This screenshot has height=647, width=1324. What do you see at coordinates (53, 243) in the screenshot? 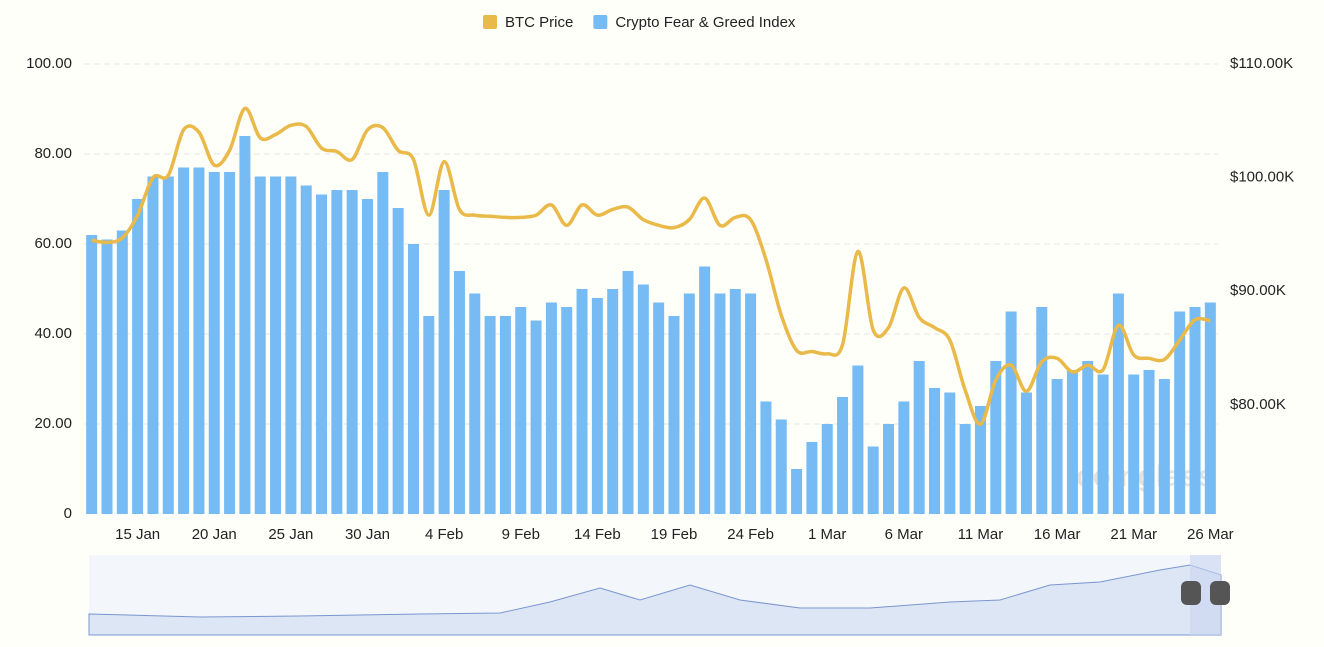
I see `y-tick-label: 60.00` at bounding box center [53, 243].